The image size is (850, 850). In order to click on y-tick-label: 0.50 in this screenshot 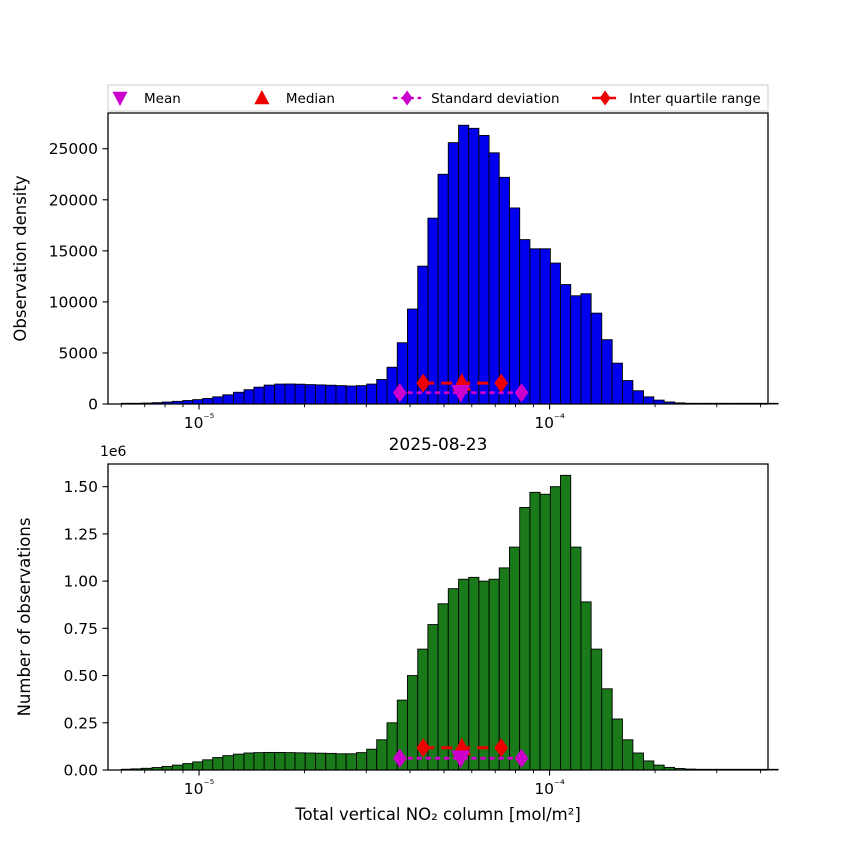, I will do `click(80, 676)`.